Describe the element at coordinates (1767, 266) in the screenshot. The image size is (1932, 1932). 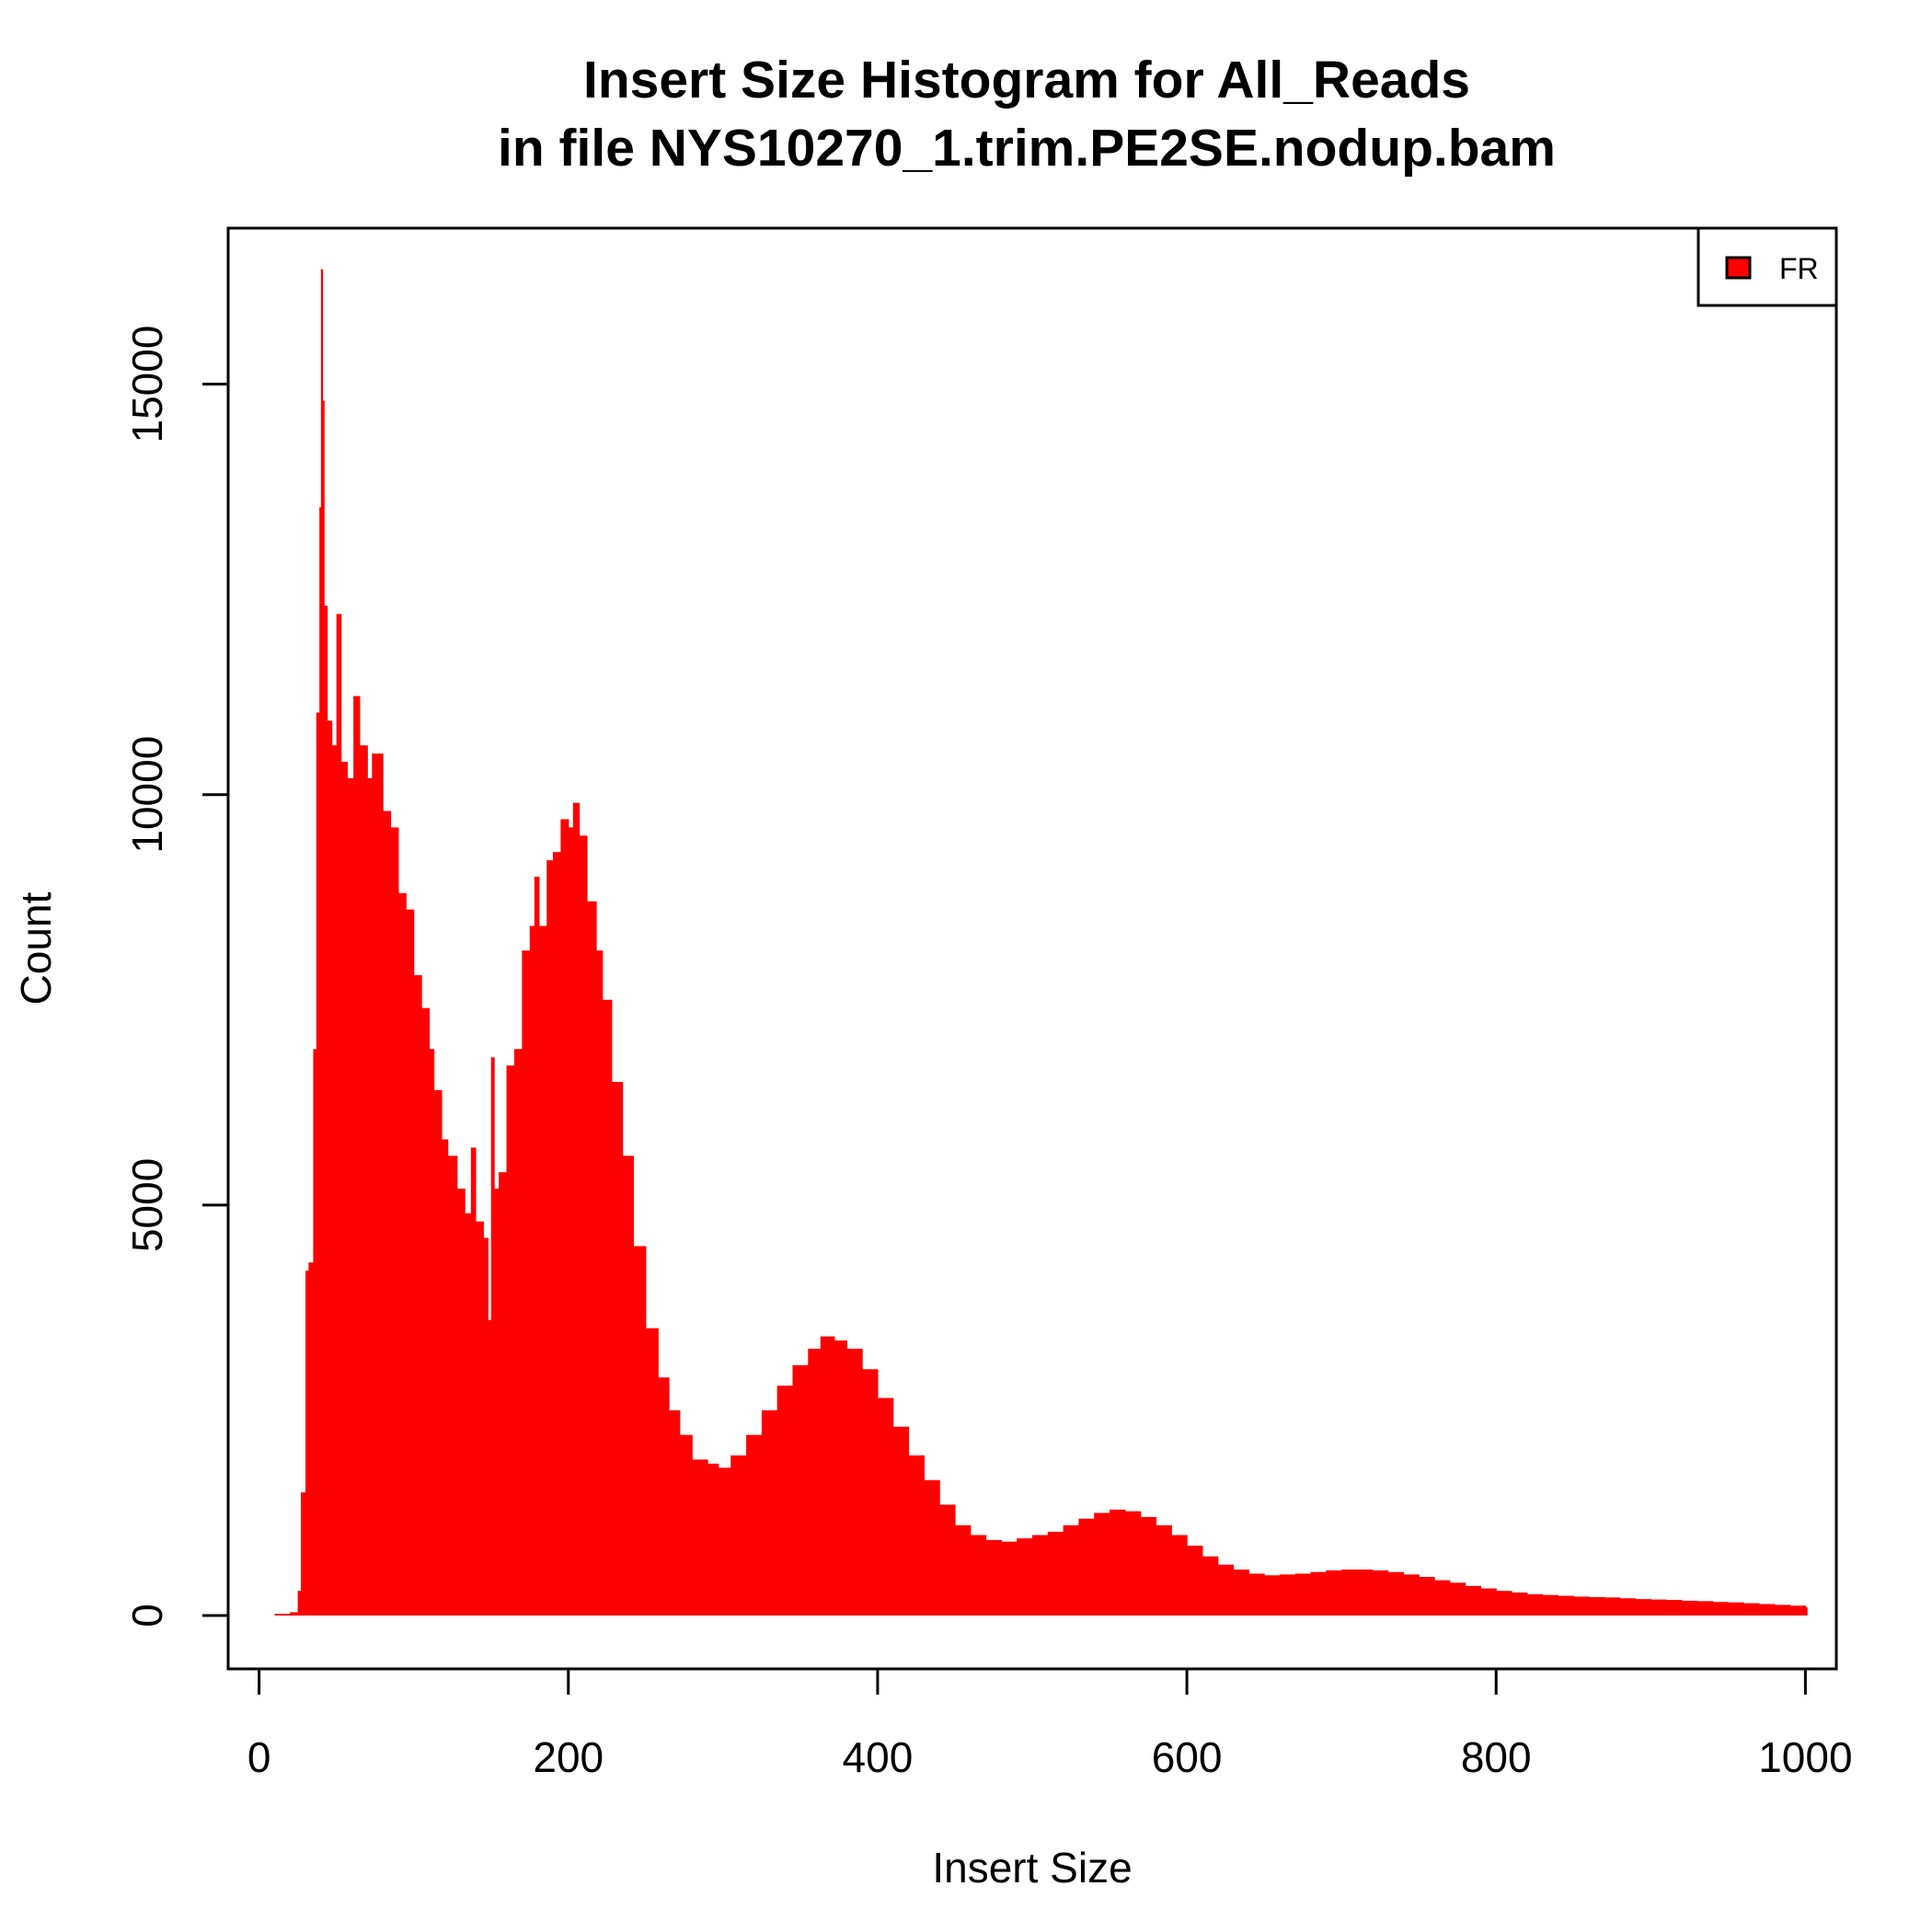
I see `legend: FR` at that location.